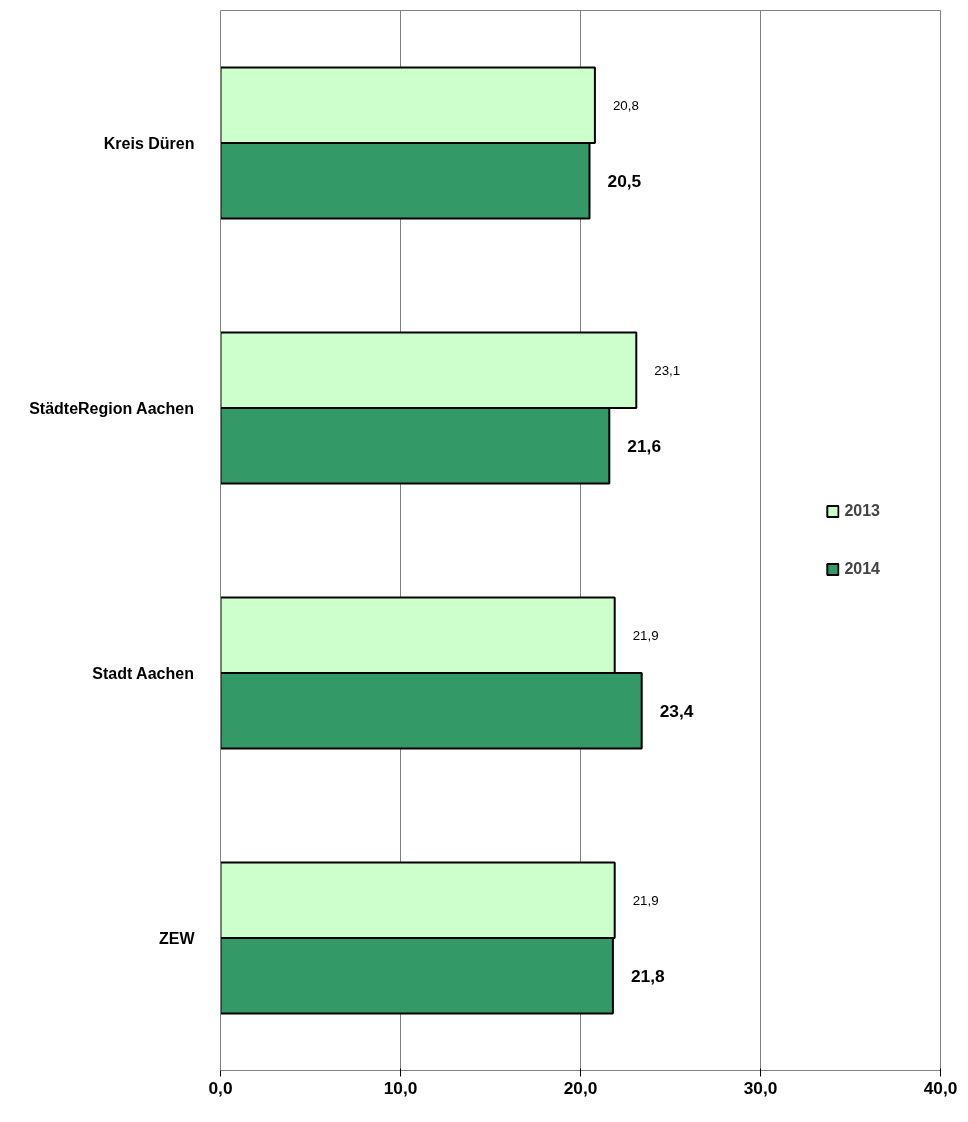 The image size is (968, 1122). Describe the element at coordinates (177, 938) in the screenshot. I see `y-tick-label: ZEW` at that location.